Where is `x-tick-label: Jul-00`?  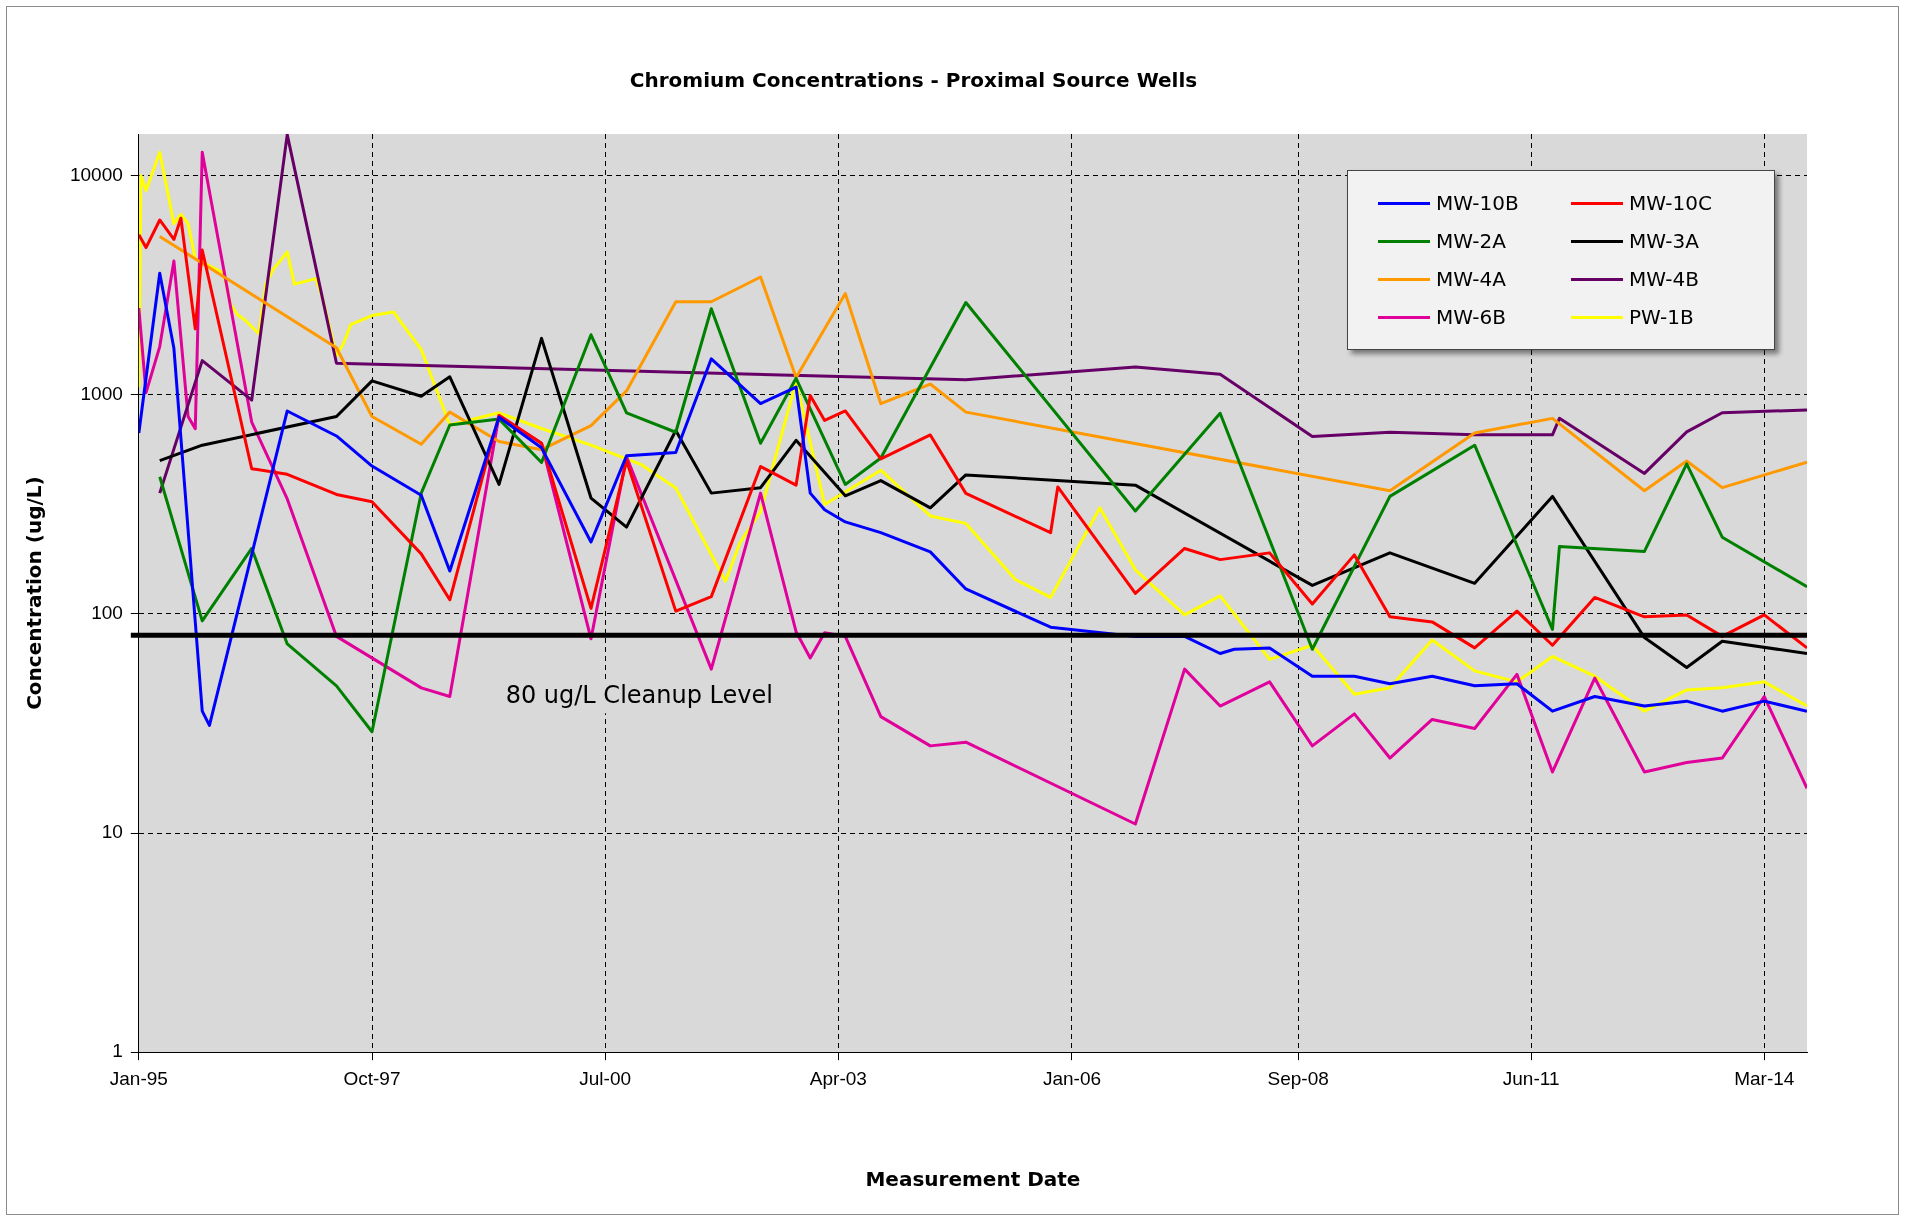 x-tick-label: Jul-00 is located at coordinates (605, 1078).